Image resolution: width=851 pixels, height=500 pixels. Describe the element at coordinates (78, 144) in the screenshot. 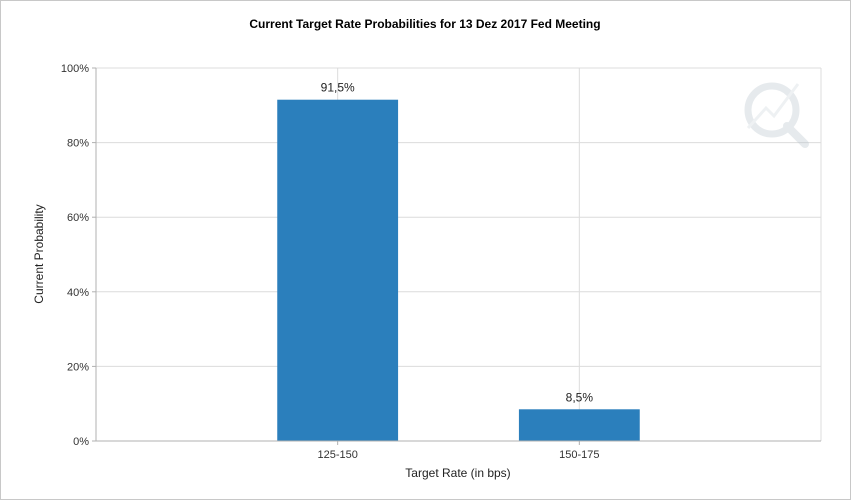

I see `y-tick-label: 80%` at that location.